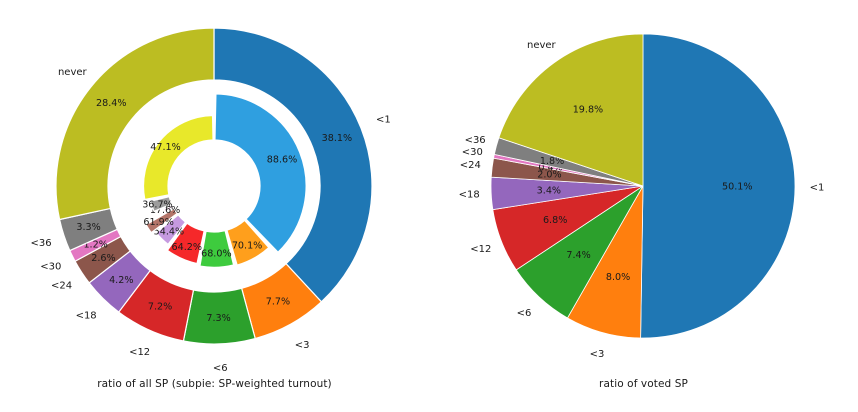 This screenshot has width=858, height=412. What do you see at coordinates (158, 222) in the screenshot?
I see `sub-wedge-value-label: 61.9%` at bounding box center [158, 222].